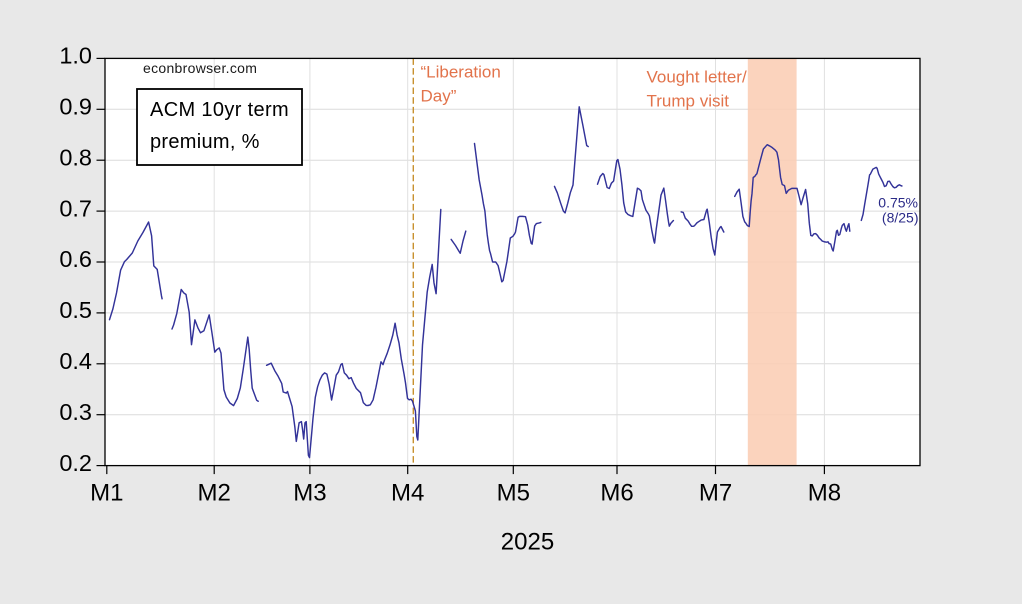  I want to click on svg-text: 0.5, so click(75, 310).